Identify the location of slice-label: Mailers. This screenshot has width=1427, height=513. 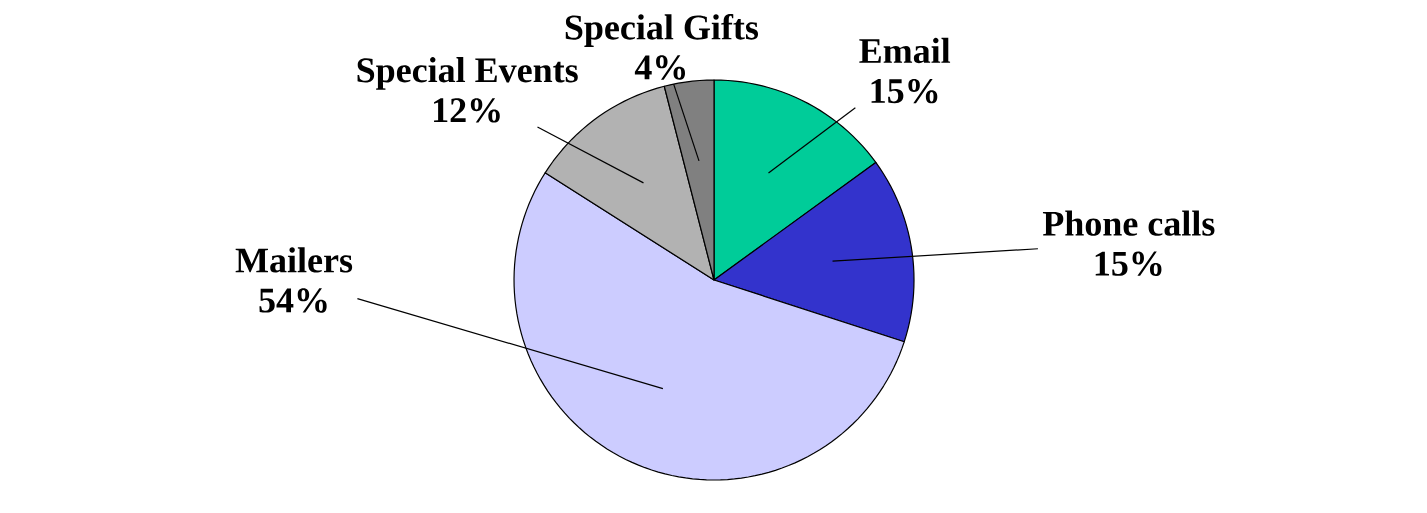
(294, 260).